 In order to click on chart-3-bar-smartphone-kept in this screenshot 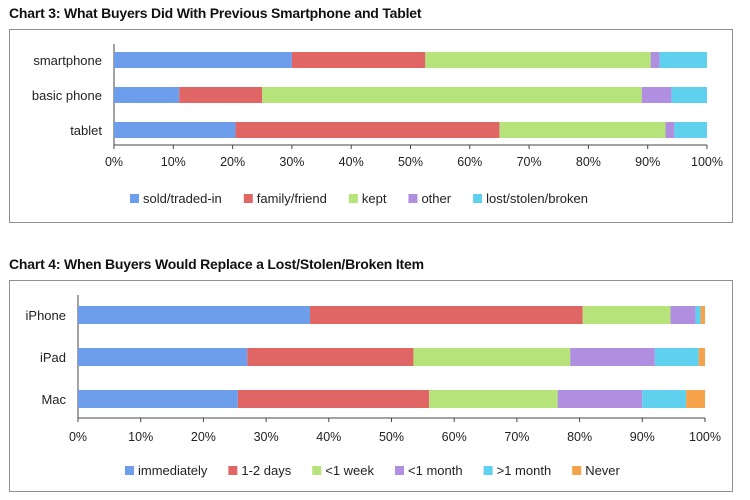, I will do `click(538, 60)`.